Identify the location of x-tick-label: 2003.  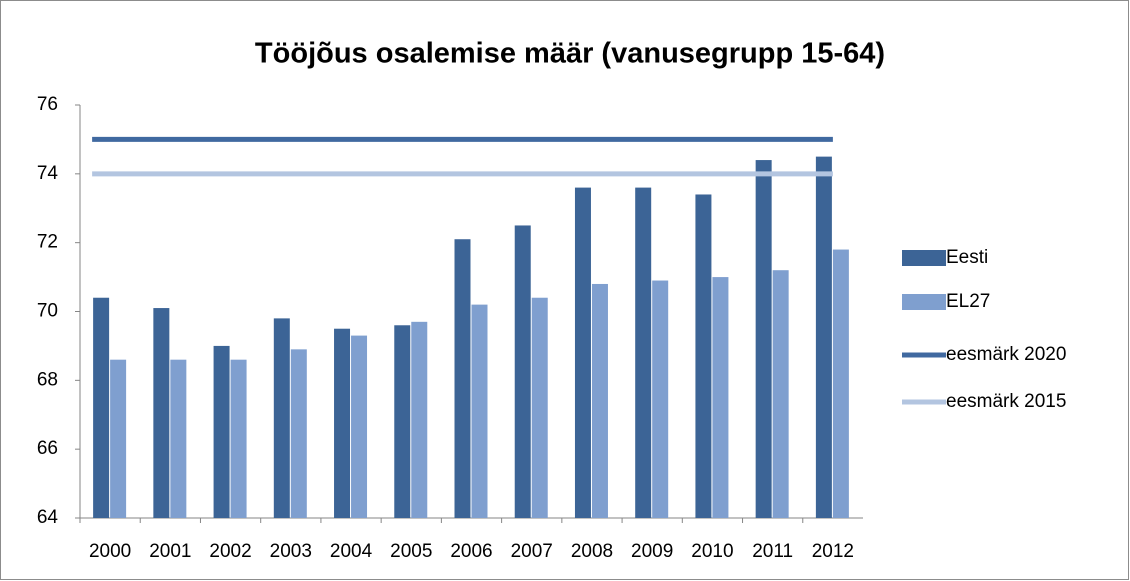
(291, 551).